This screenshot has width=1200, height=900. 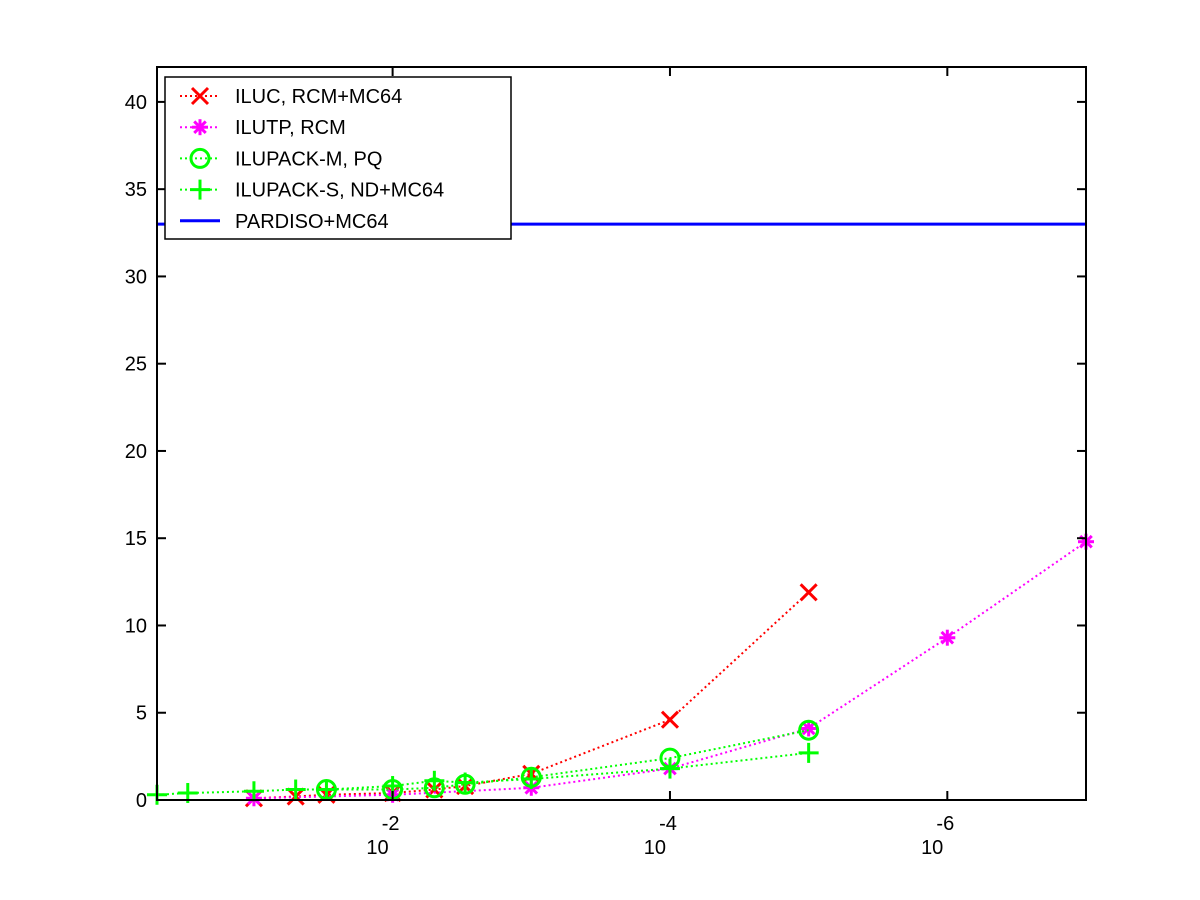 I want to click on y-tick-label: 35, so click(x=136, y=190).